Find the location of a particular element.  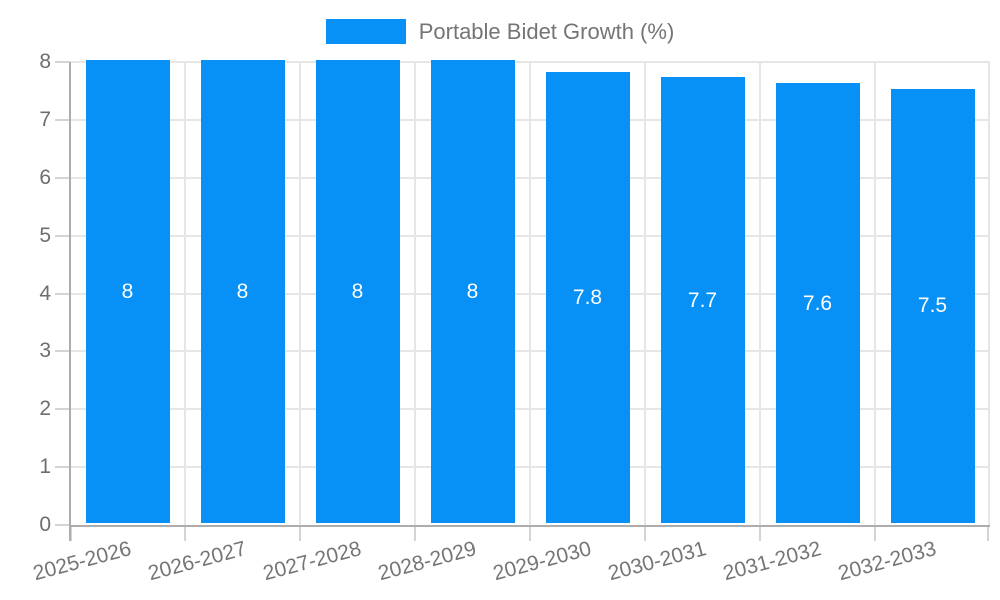

x-axis-label: 2031-2032 is located at coordinates (772, 561).